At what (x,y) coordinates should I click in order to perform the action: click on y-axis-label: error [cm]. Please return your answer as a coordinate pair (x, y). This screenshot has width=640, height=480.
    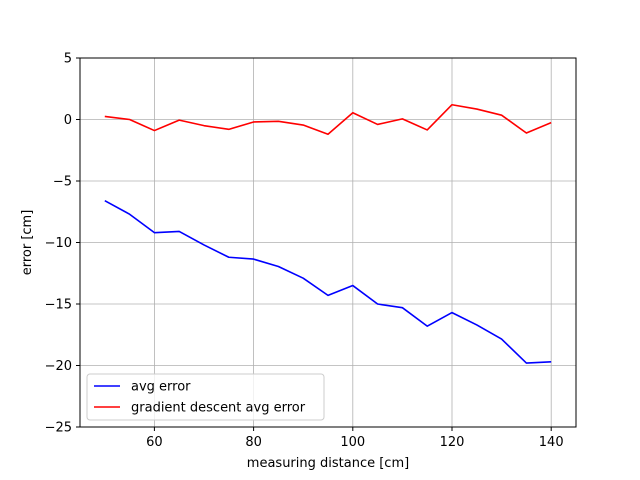
    Looking at the image, I should click on (27, 243).